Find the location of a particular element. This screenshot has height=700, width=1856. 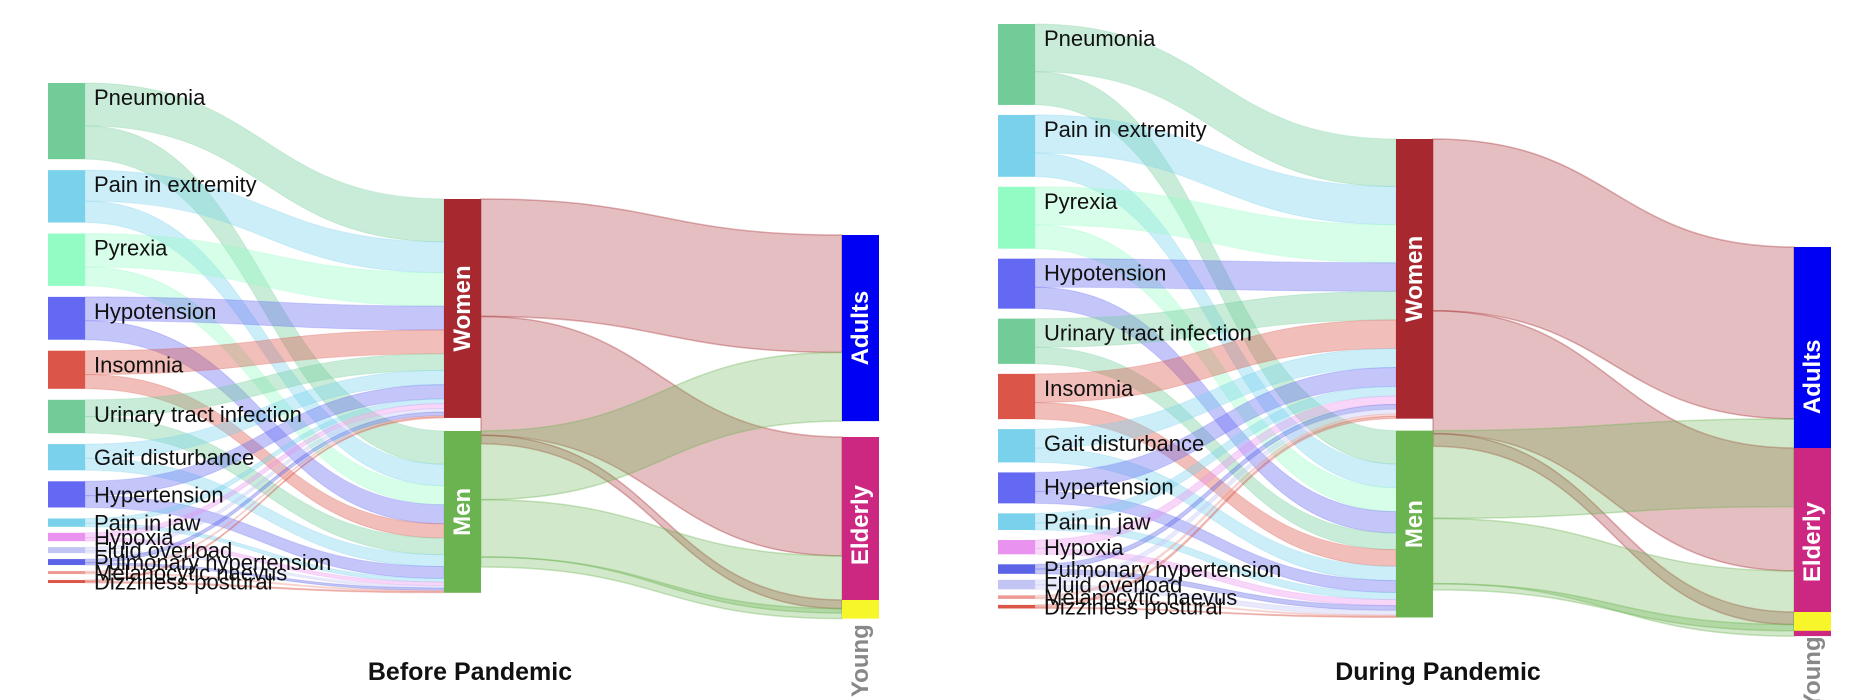

panel-title: During Pandemic is located at coordinates (1438, 672).